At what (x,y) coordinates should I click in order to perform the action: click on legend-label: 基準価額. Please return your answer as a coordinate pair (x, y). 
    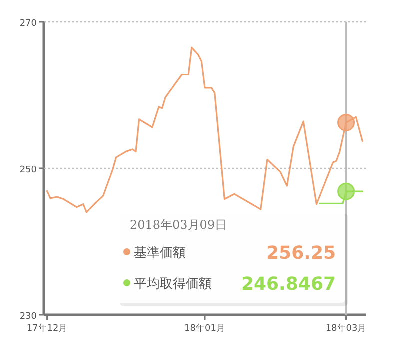
    Looking at the image, I should click on (160, 253).